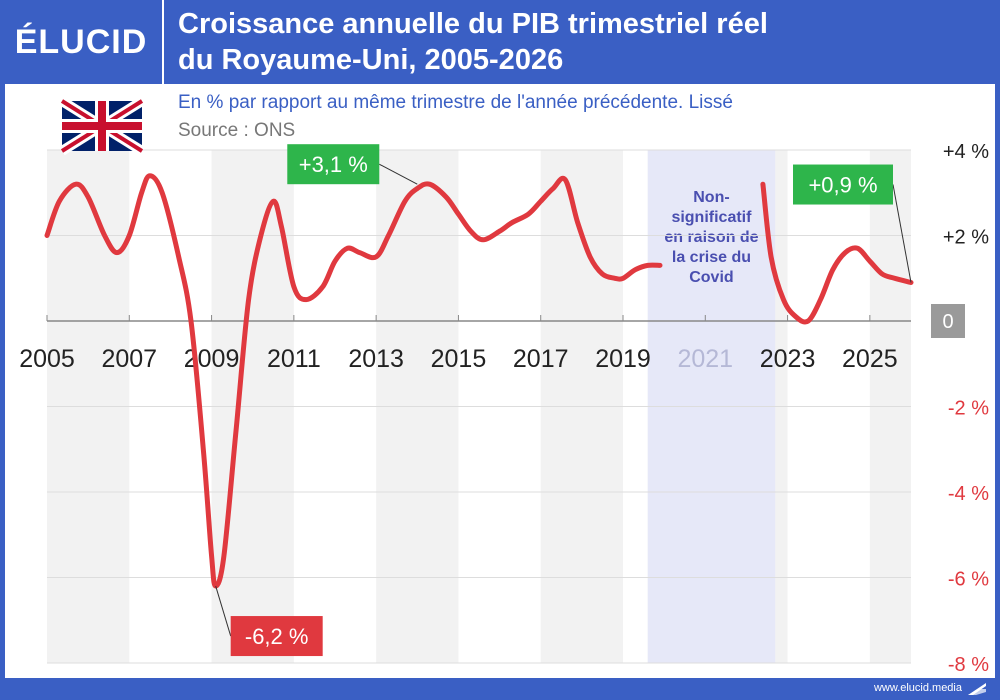  Describe the element at coordinates (917, 688) in the screenshot. I see `footer-link: www.elucid.media` at that location.